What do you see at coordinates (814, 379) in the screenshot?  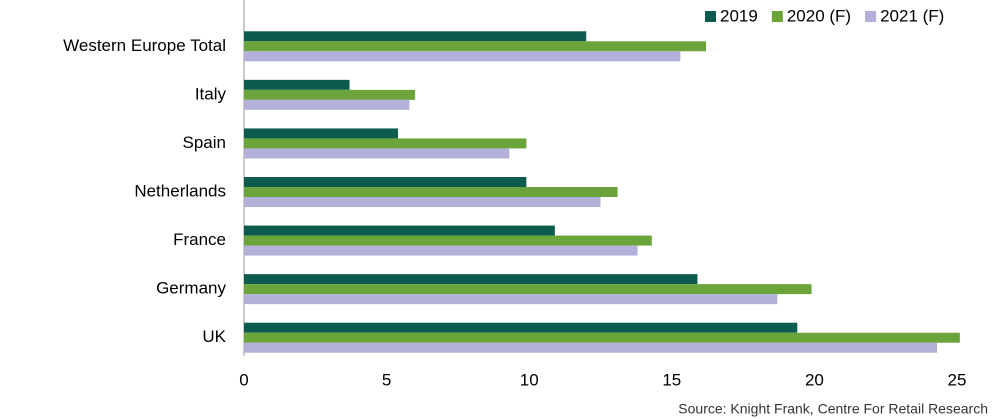 I see `x-tick-label: 20` at bounding box center [814, 379].